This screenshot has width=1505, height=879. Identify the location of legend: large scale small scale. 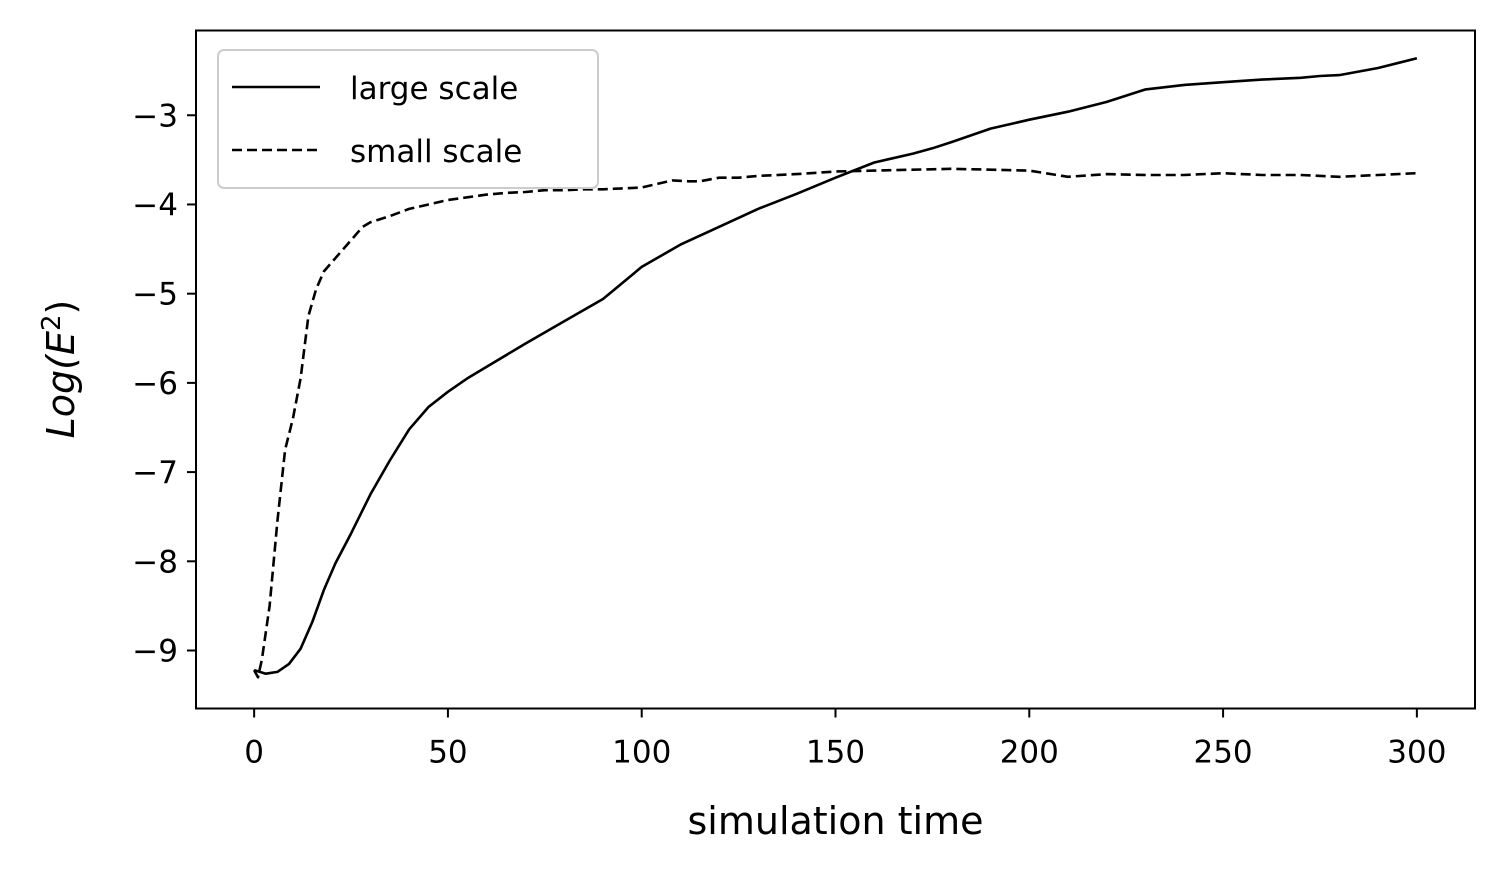
(408, 119).